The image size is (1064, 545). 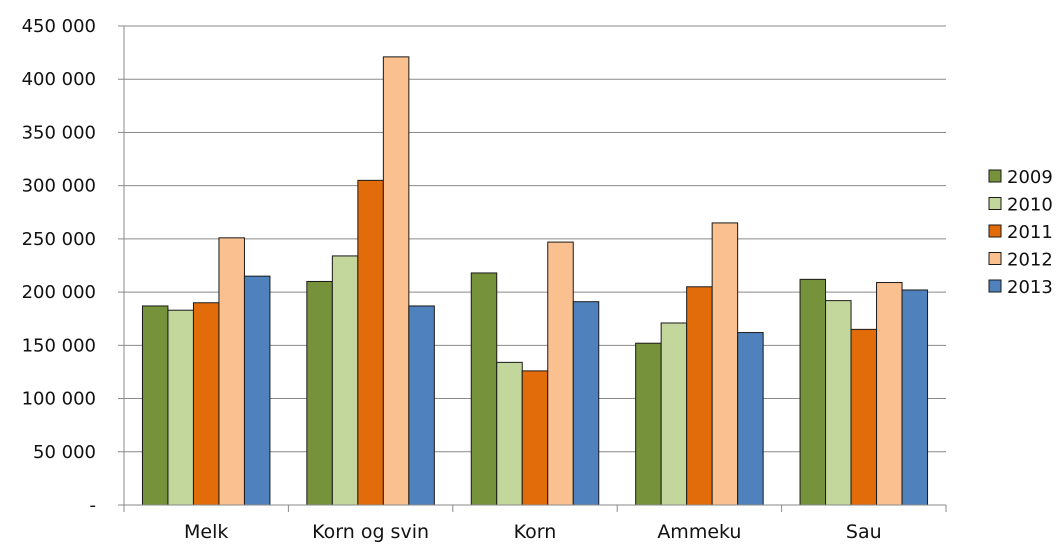 I want to click on legend-swatch-2013, so click(x=995, y=286).